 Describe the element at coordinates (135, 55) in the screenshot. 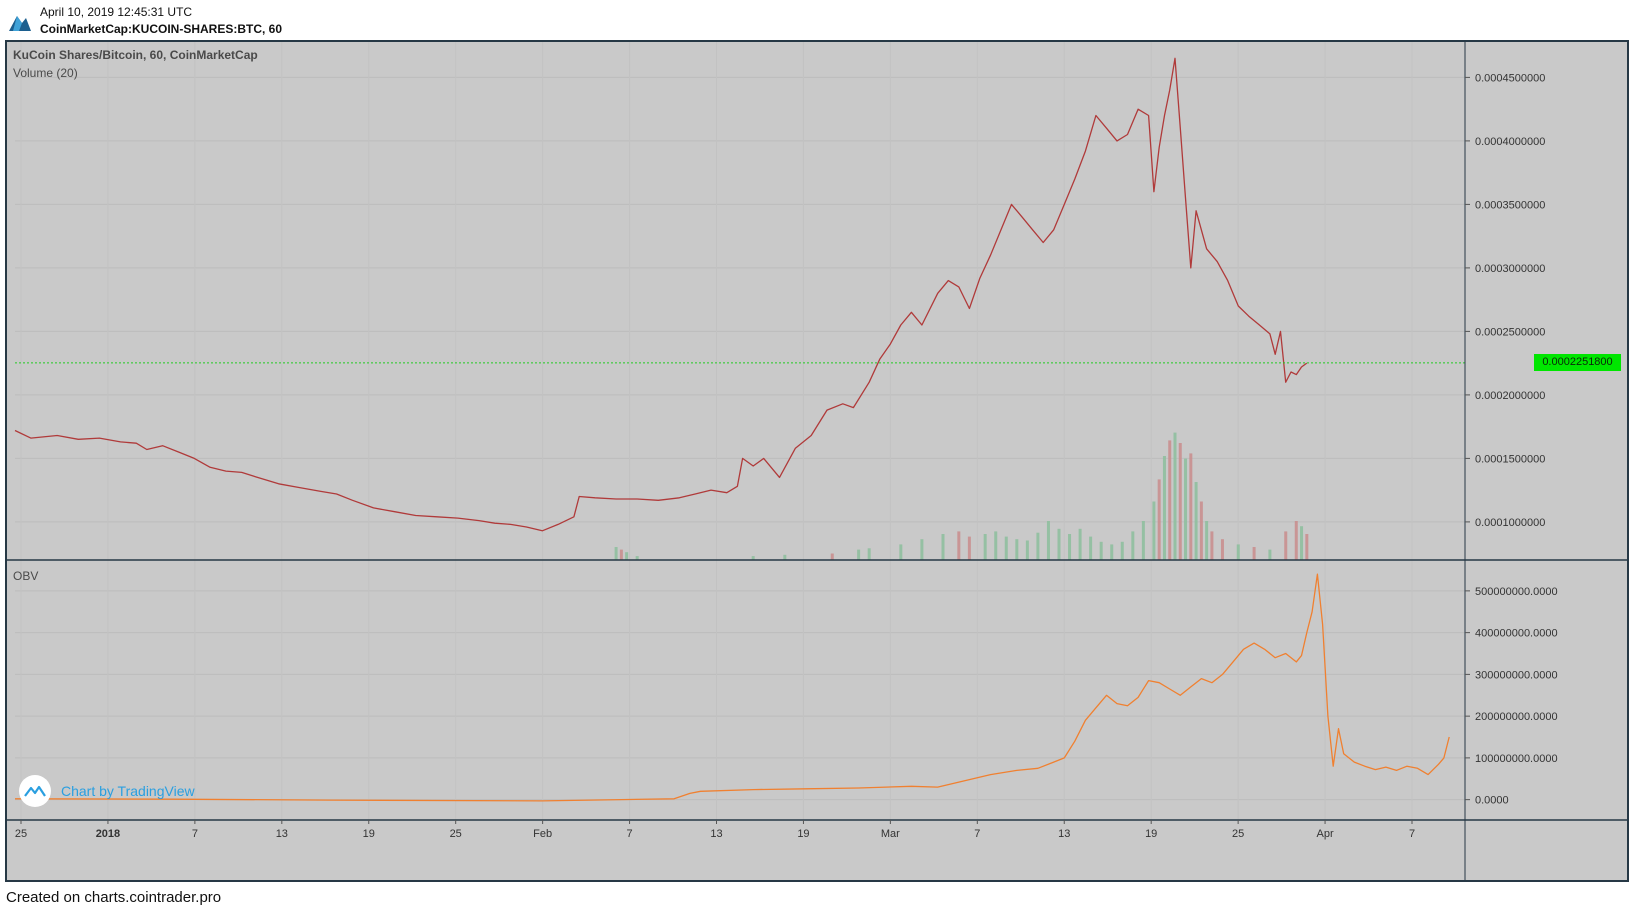

I see `main-pane-title: KuCoin Shares/Bitcoin, 60, CoinMarketCap` at that location.